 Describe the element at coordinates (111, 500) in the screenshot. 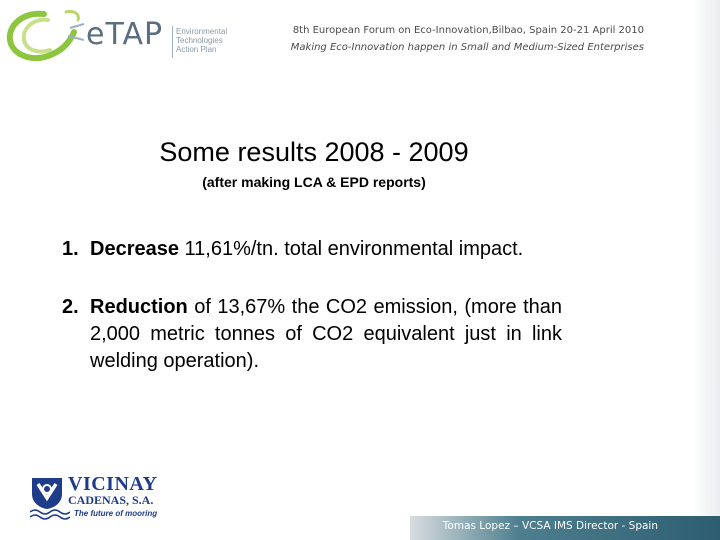

I see `vicinay-subname: CADENAS, S.A.` at that location.